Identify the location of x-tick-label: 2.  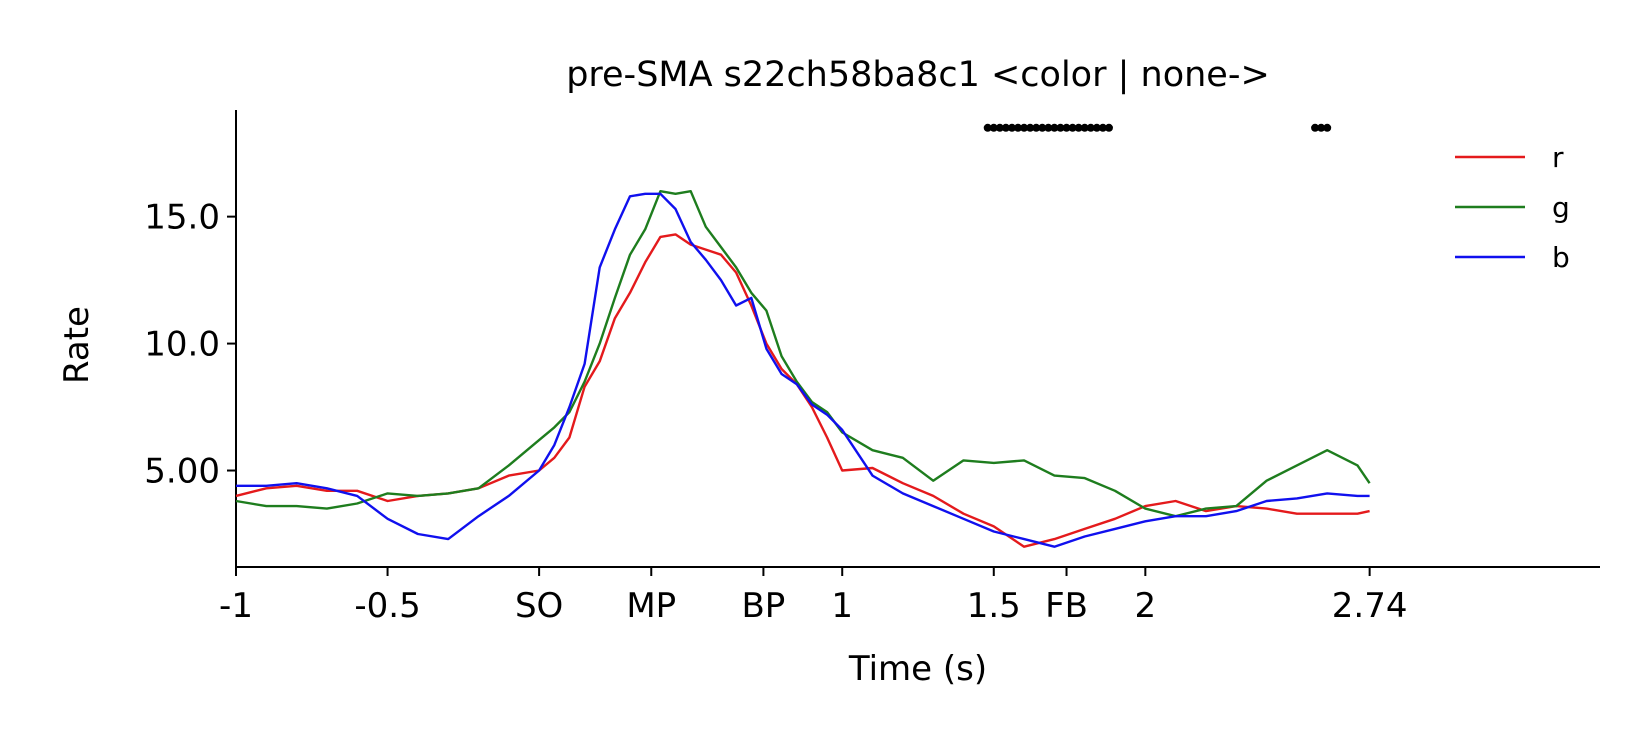
(1146, 606).